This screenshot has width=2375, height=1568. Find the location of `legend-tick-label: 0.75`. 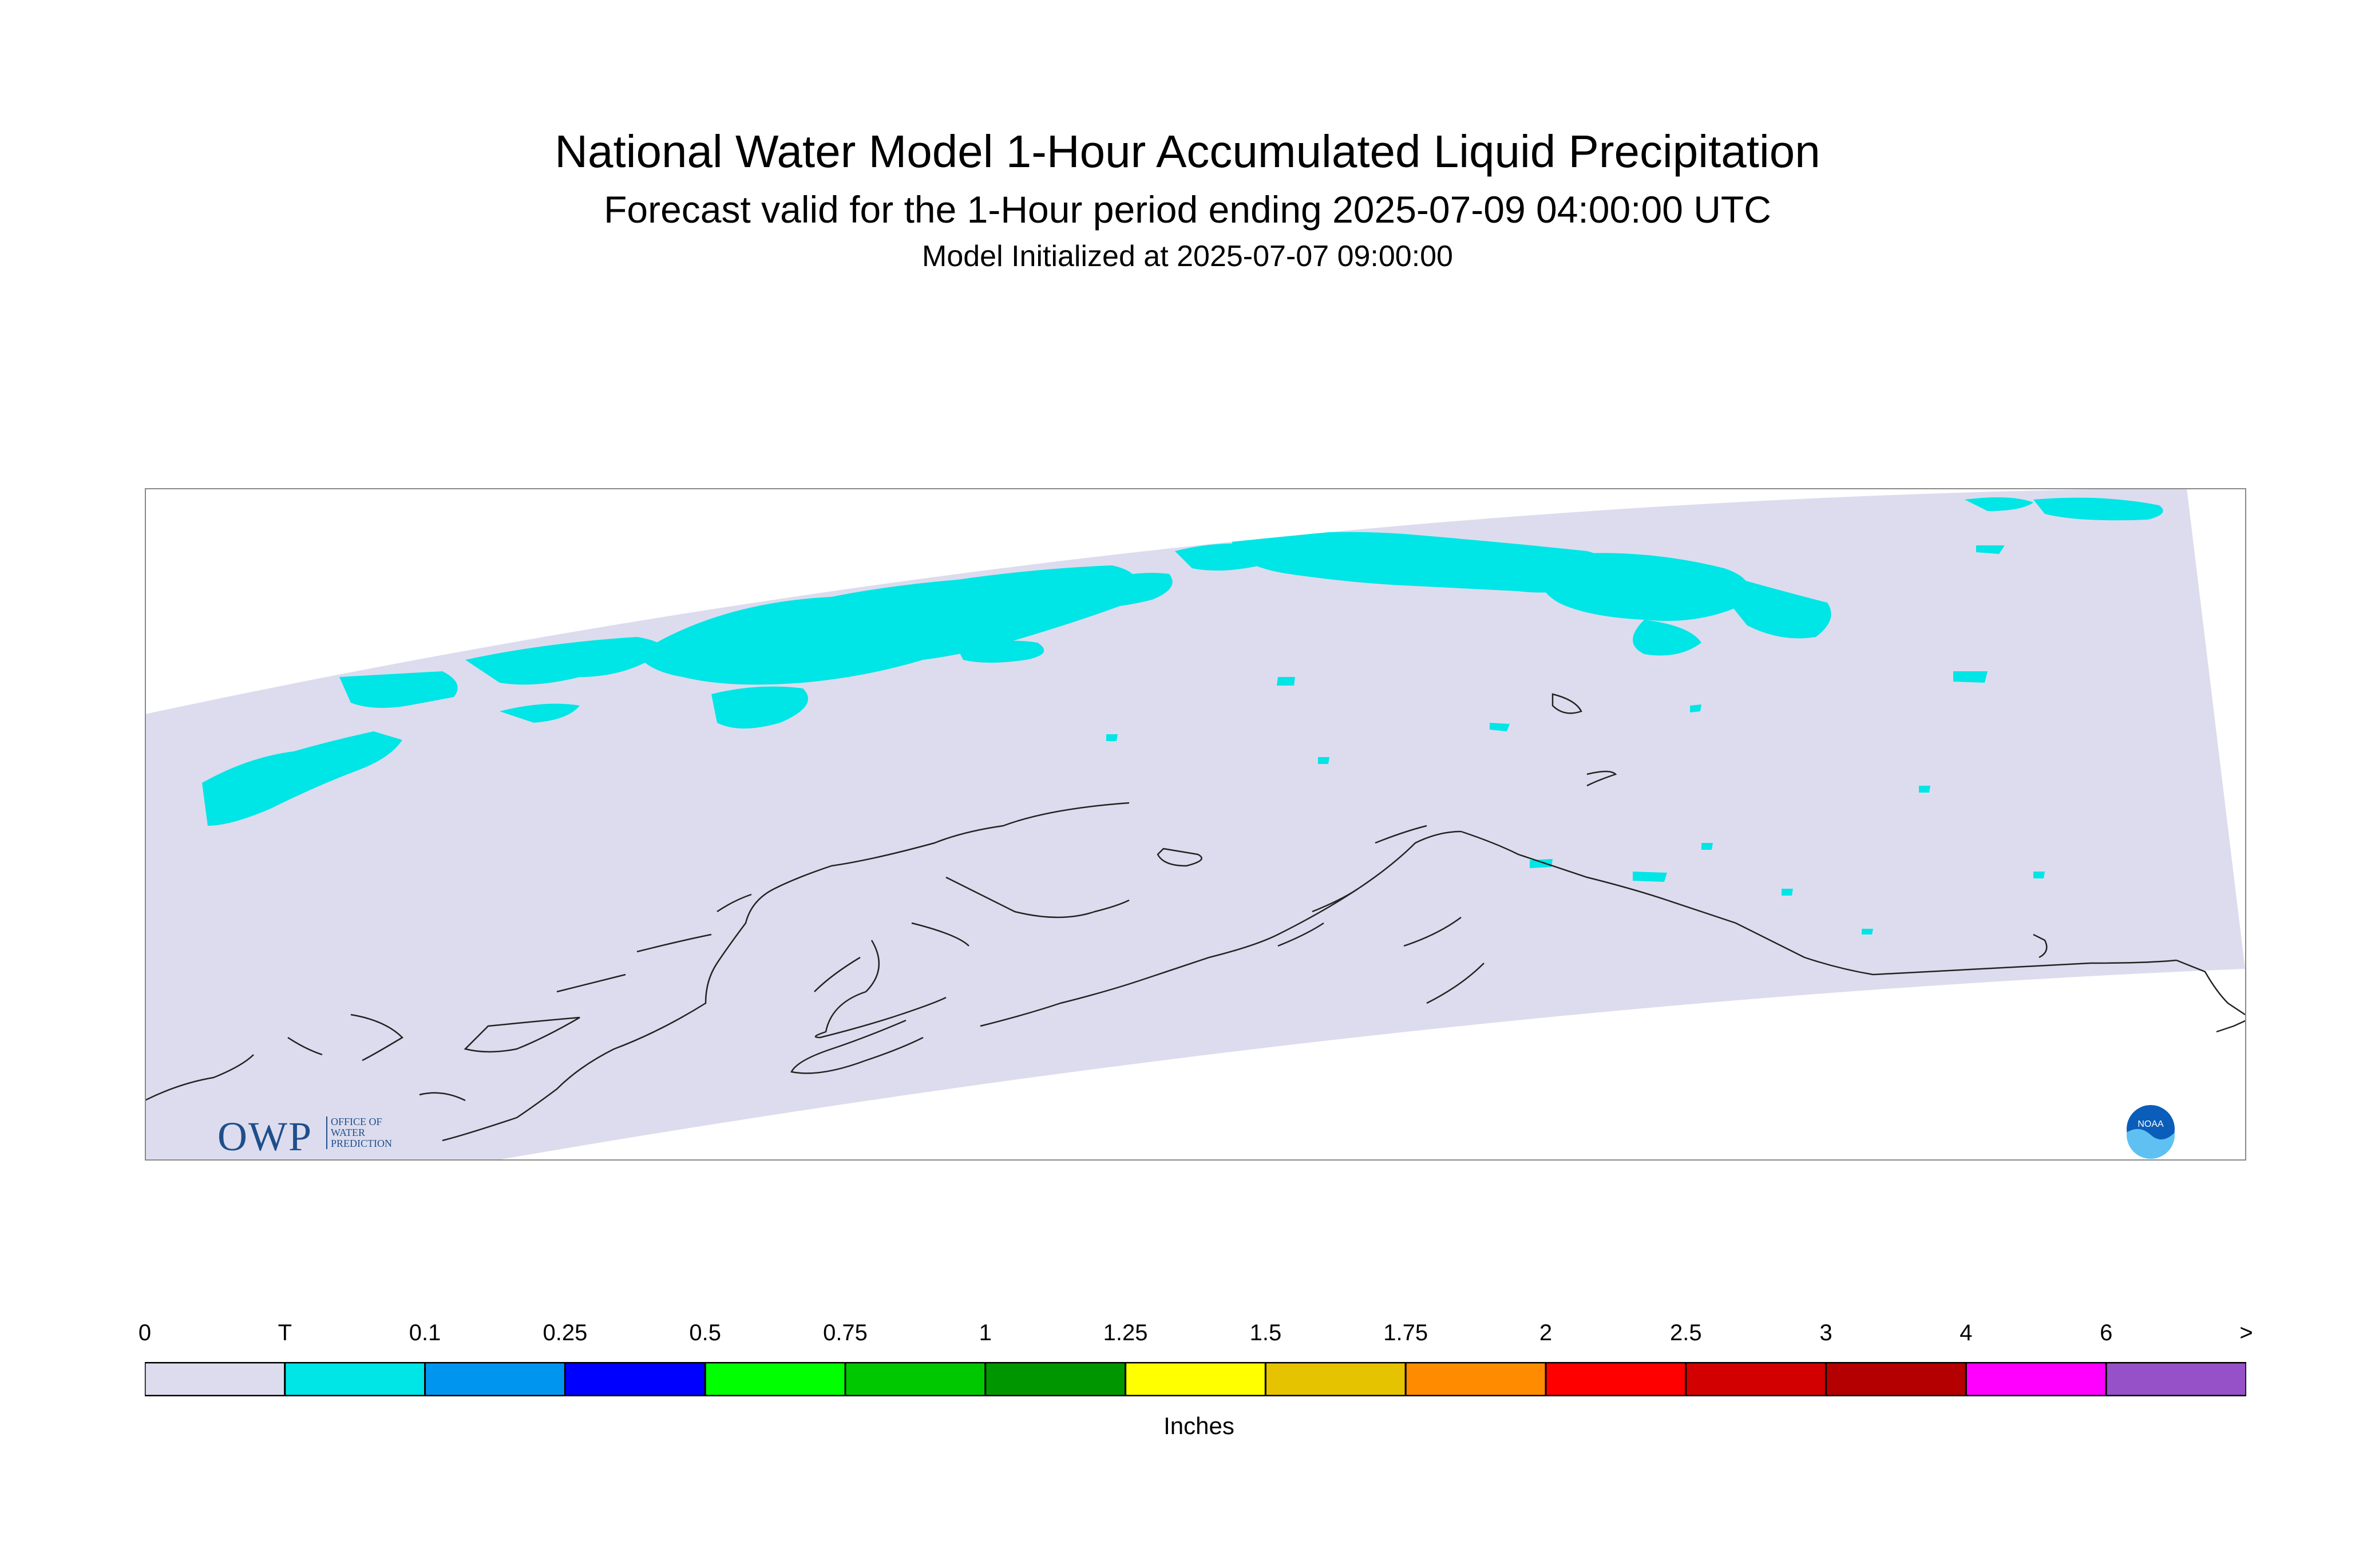

legend-tick-label: 0.75 is located at coordinates (846, 1332).